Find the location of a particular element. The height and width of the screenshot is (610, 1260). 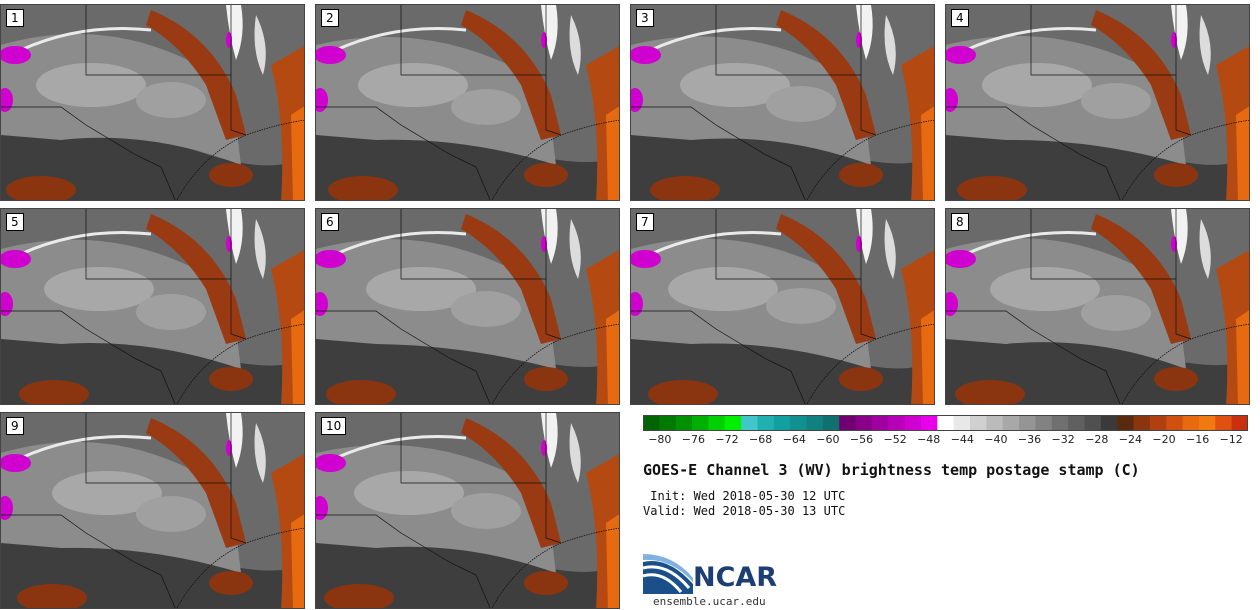

panel-label: 4 is located at coordinates (960, 18).